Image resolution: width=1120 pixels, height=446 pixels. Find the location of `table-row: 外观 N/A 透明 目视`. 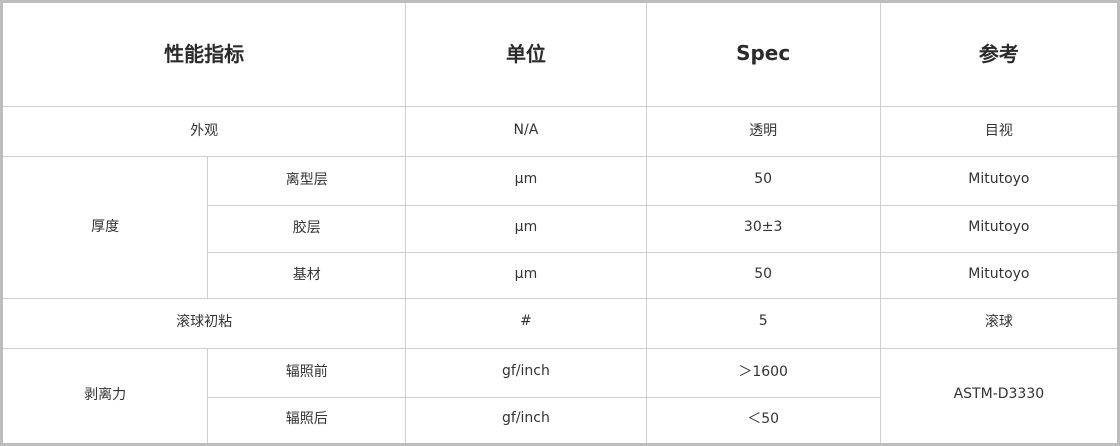

table-row: 外观 N/A 透明 目视 is located at coordinates (560, 131).